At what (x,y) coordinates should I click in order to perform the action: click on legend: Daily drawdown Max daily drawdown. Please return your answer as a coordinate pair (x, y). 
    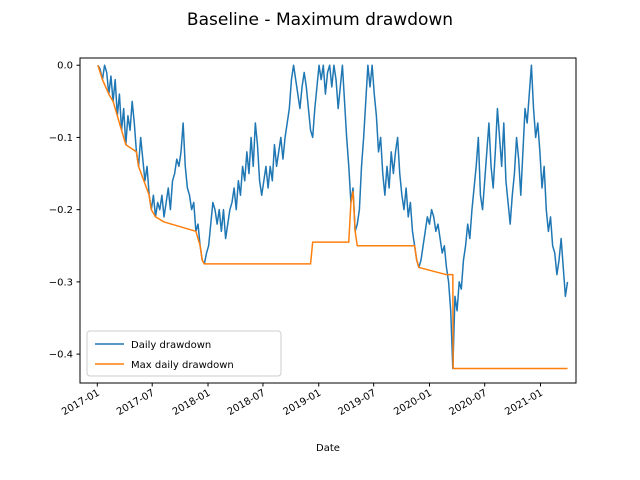
    Looking at the image, I should click on (184, 353).